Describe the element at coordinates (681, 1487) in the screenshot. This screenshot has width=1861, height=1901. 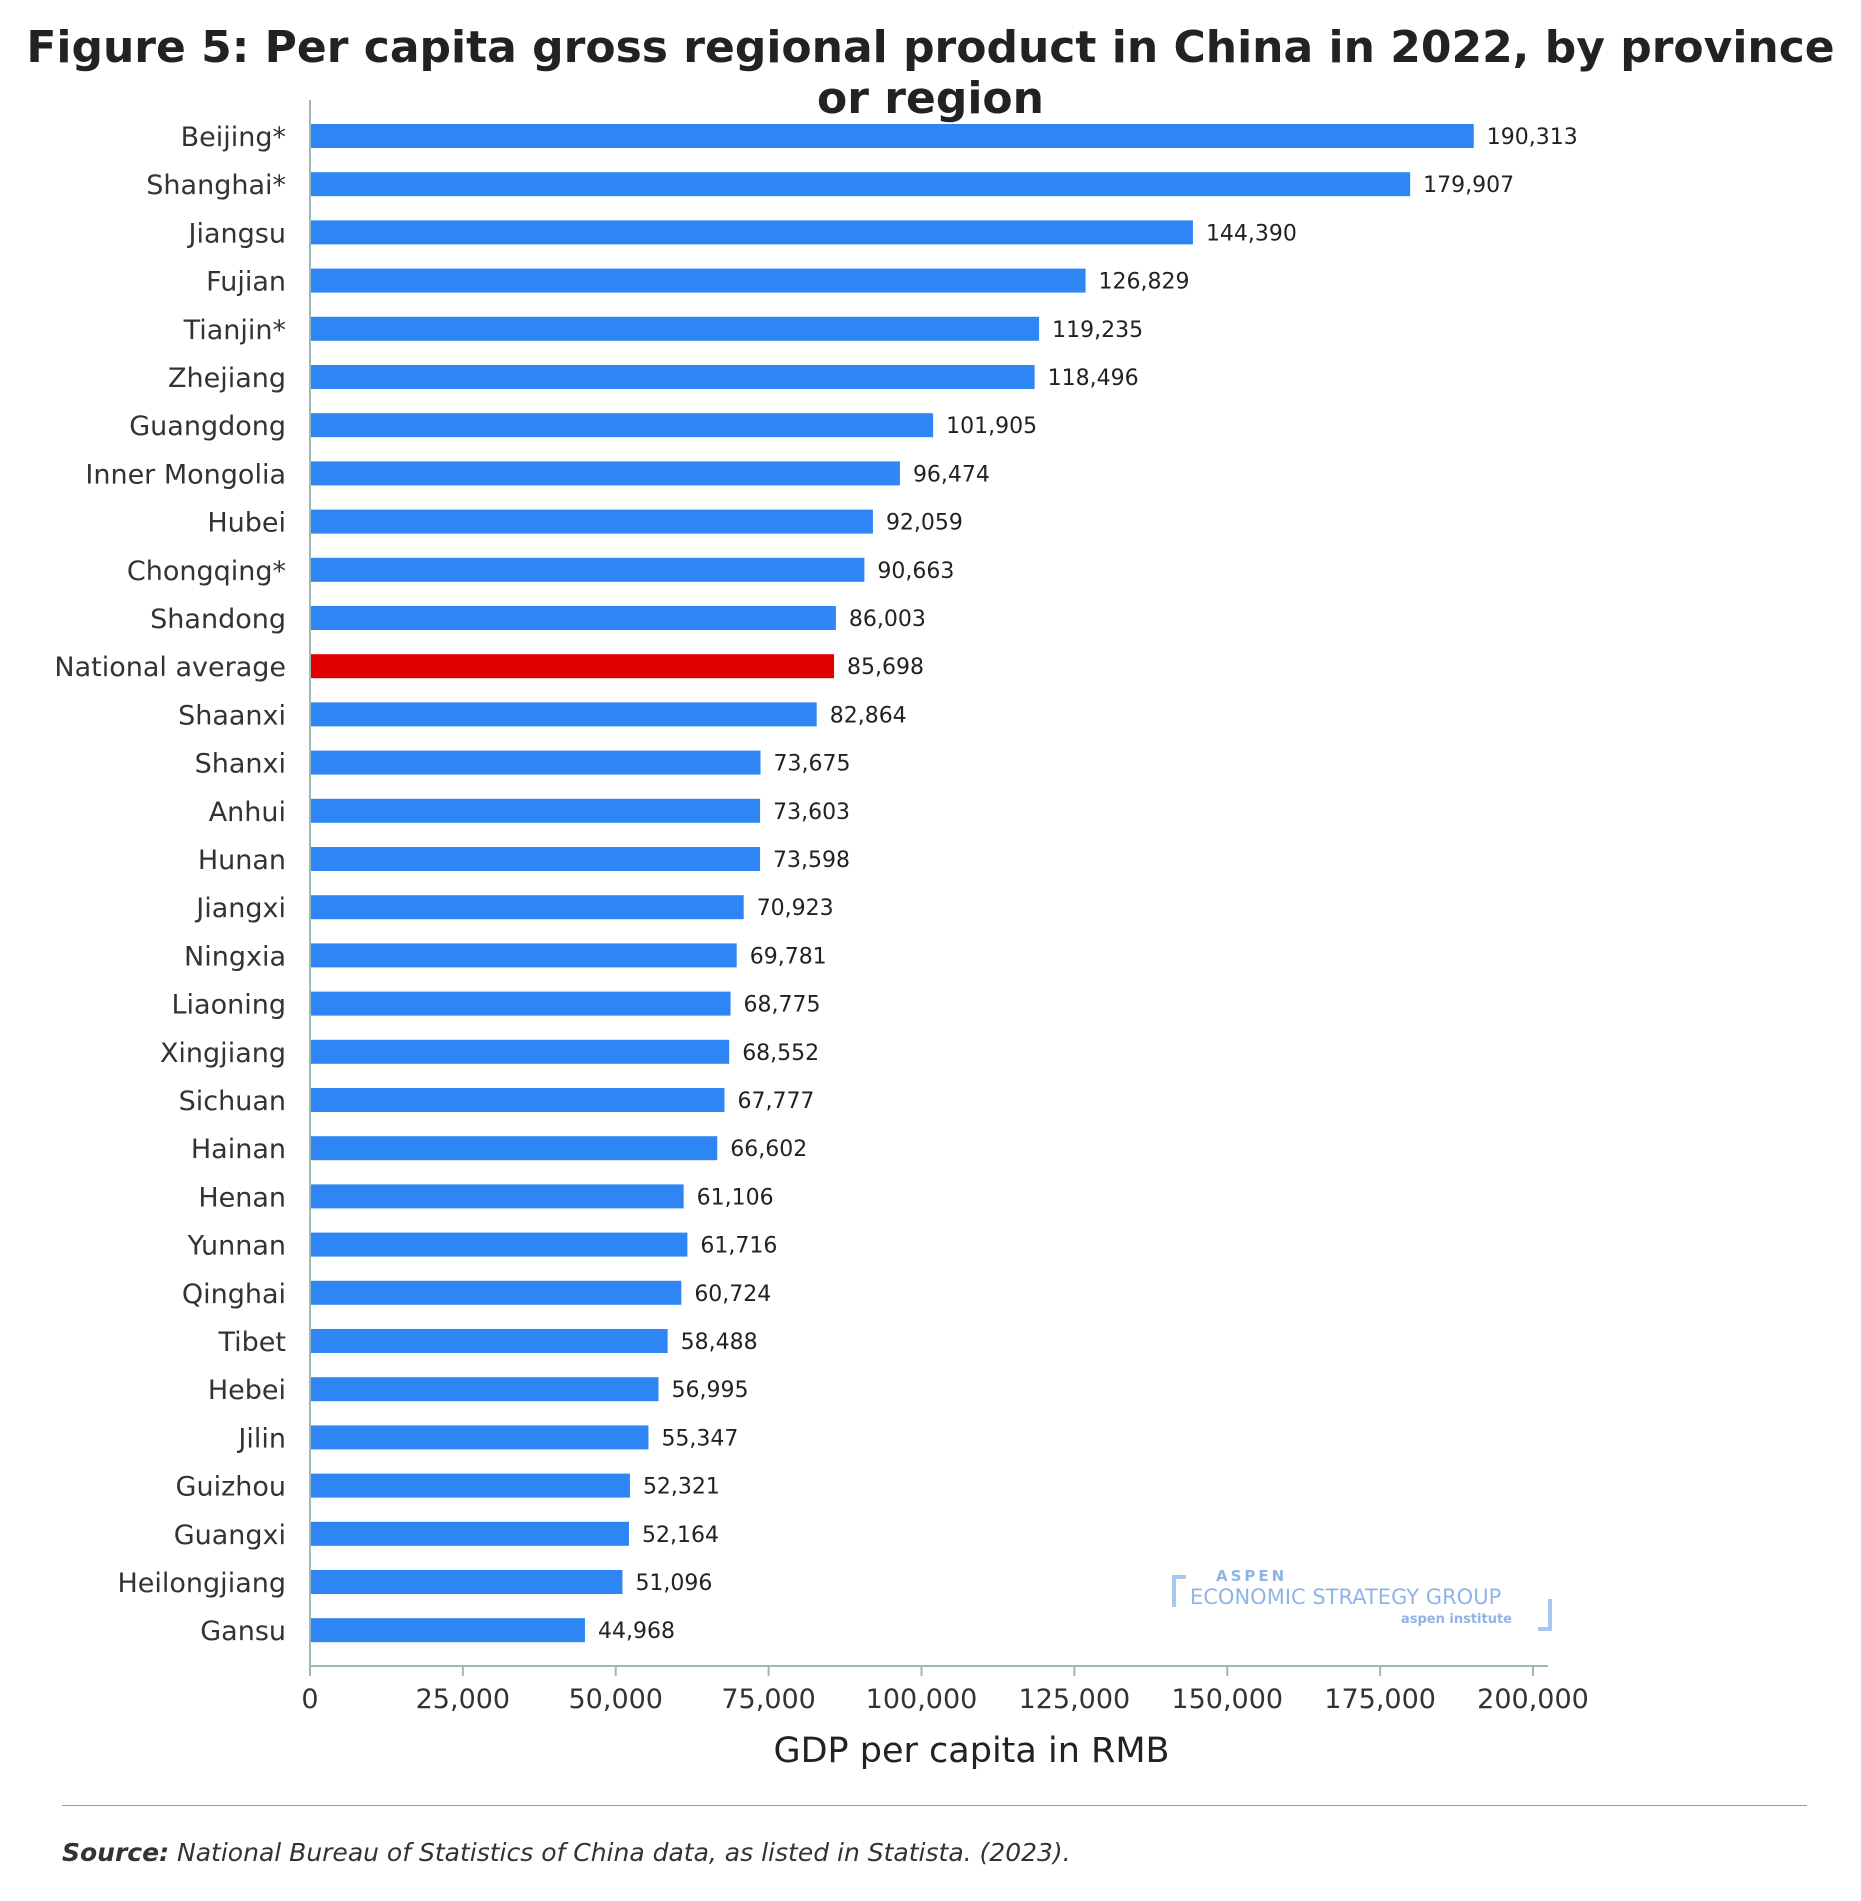
I see `value-label: 52,321` at that location.